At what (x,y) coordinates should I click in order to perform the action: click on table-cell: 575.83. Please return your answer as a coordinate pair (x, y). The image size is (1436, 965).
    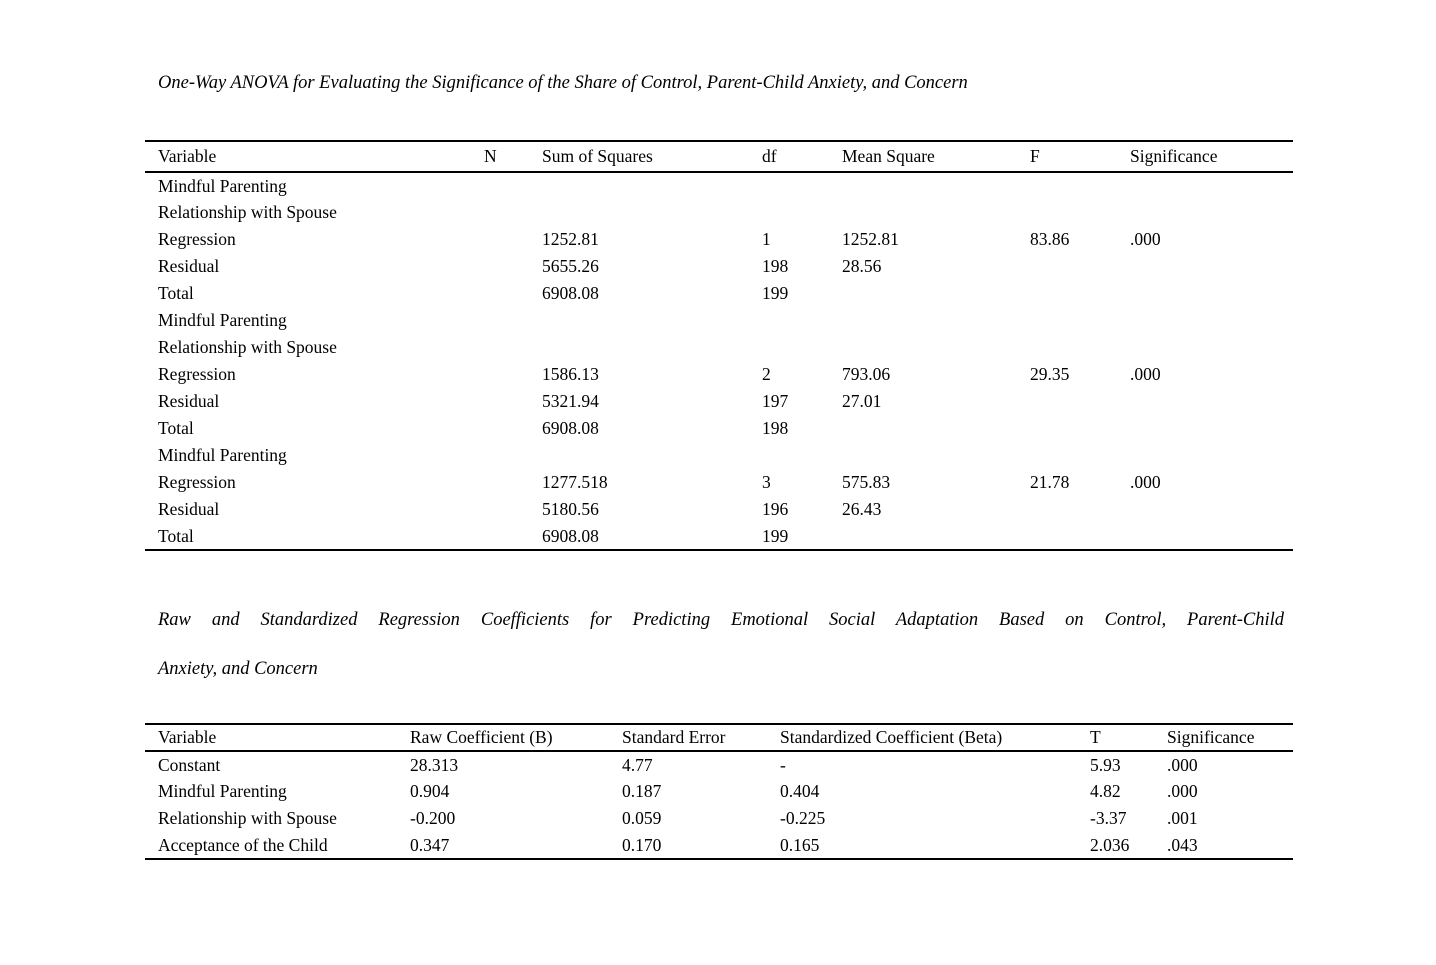
    Looking at the image, I should click on (866, 482).